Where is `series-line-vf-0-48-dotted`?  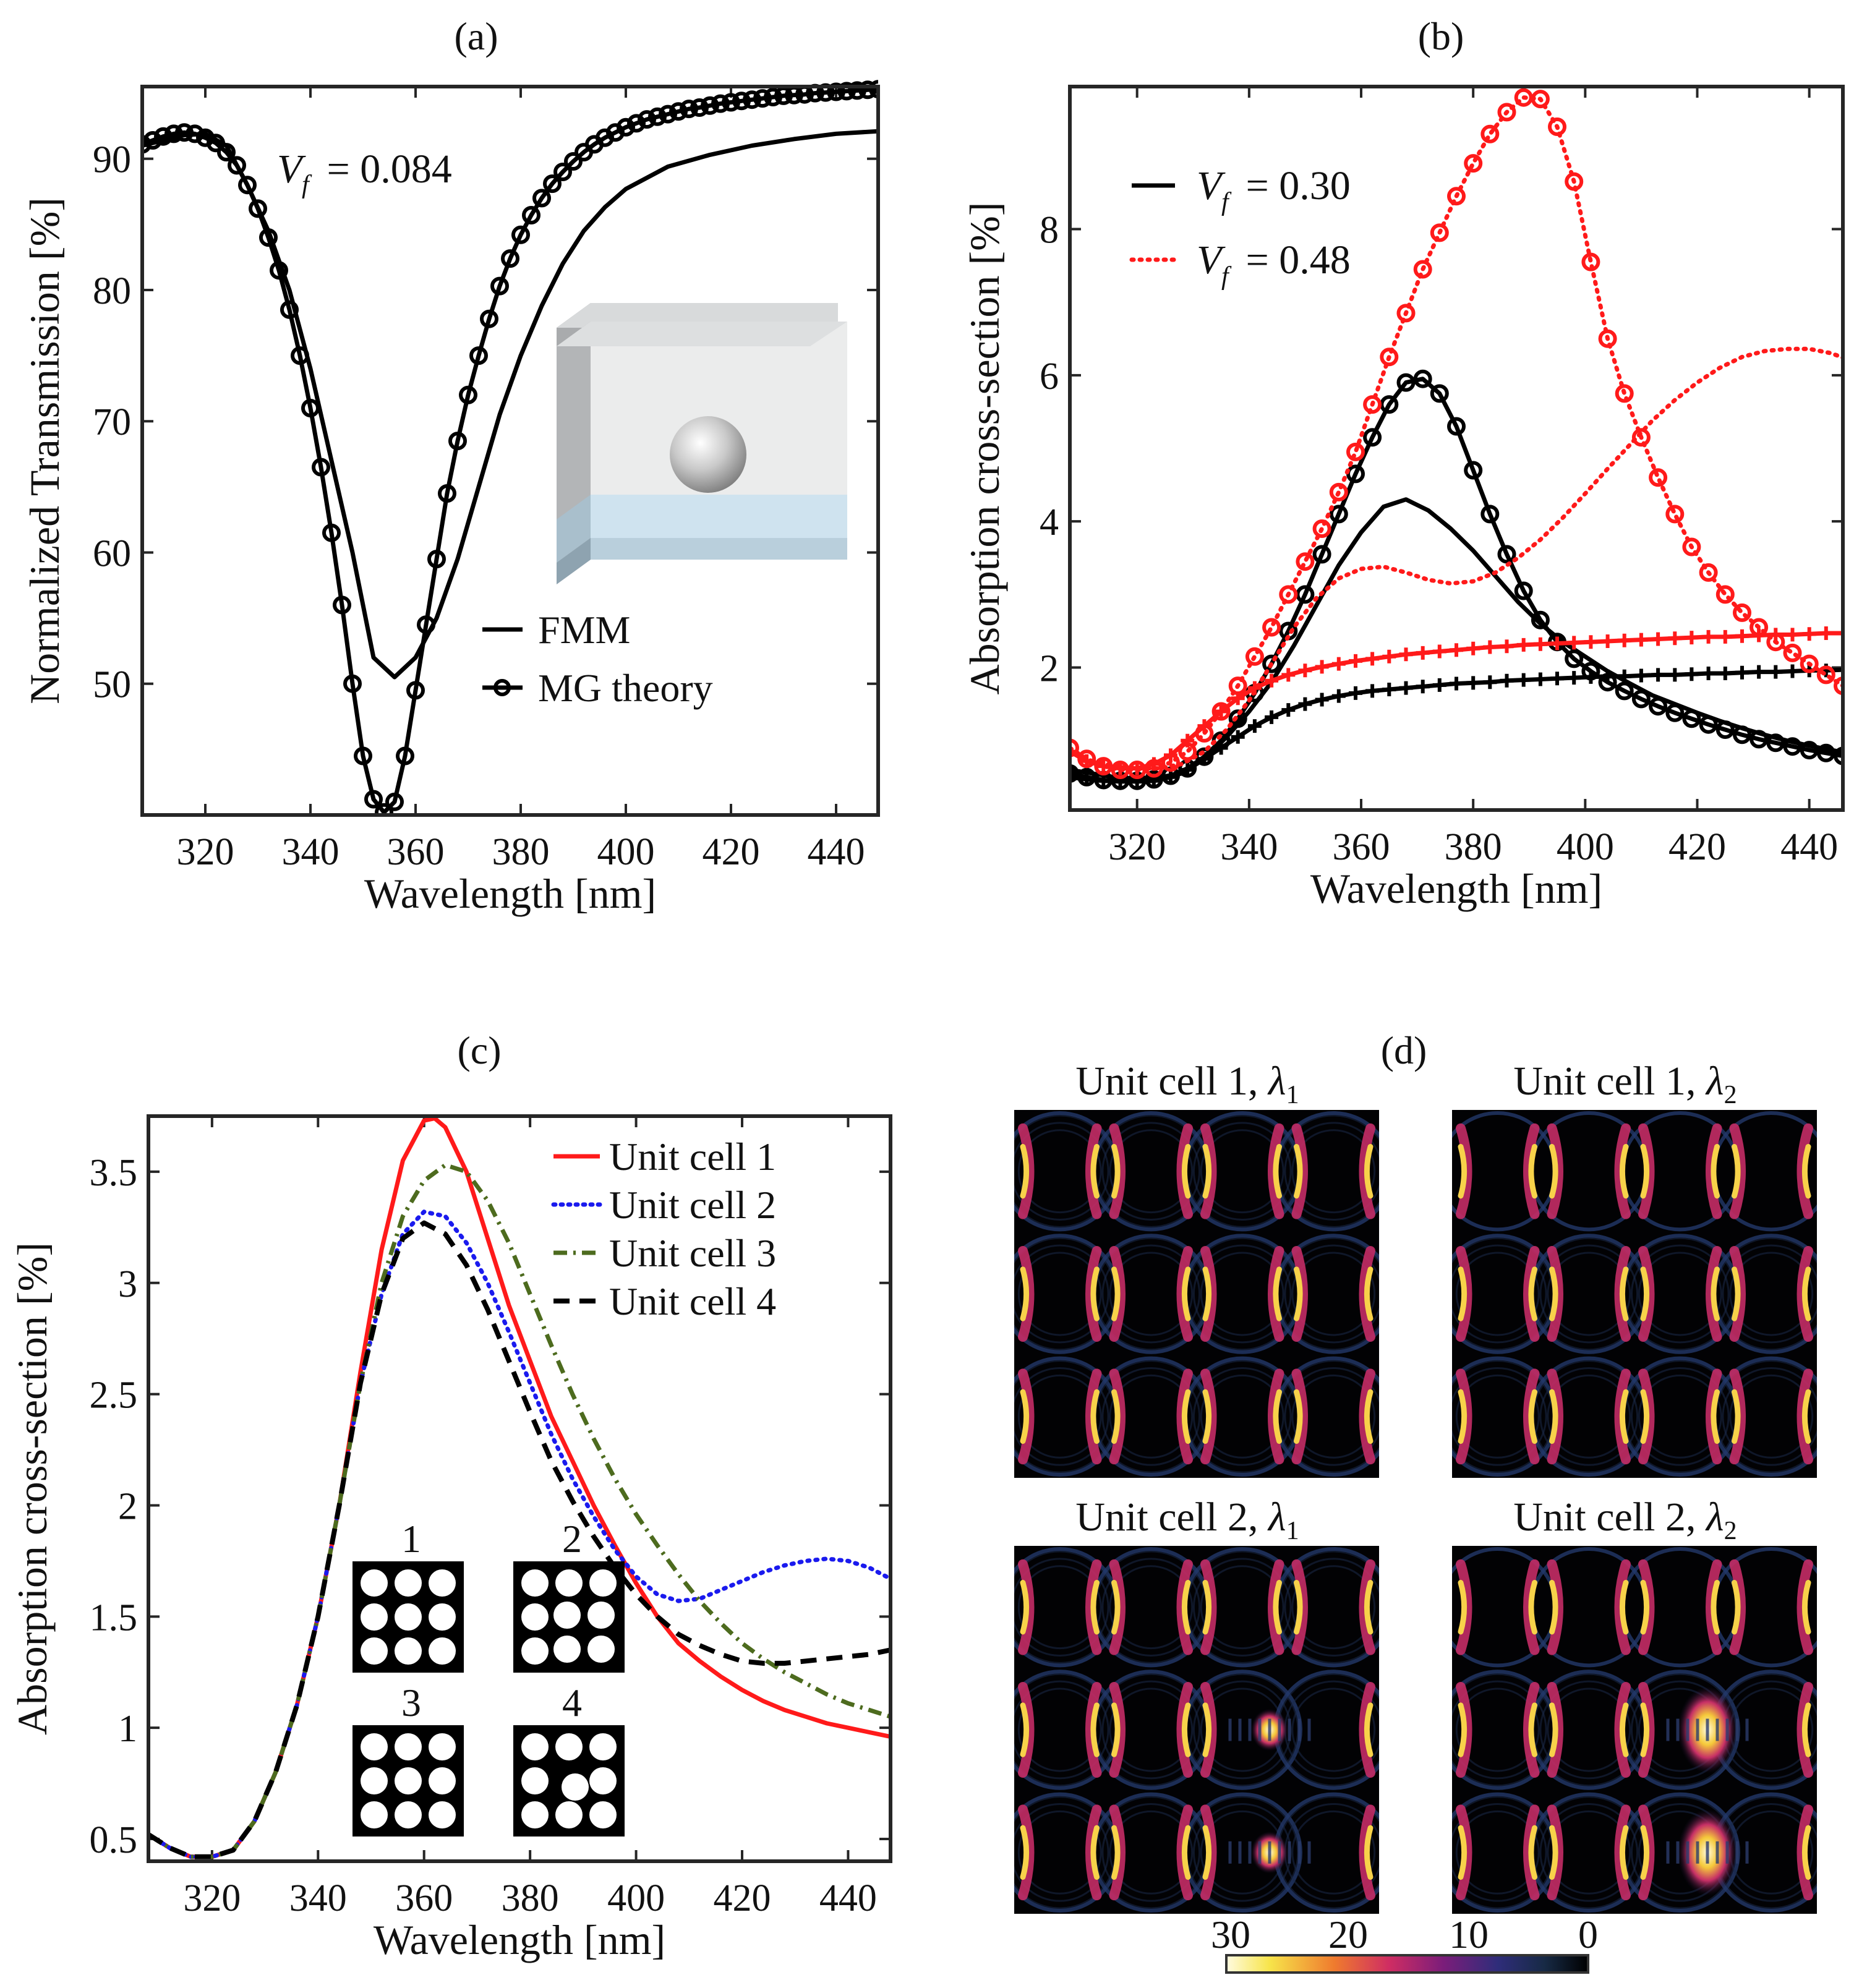 series-line-vf-0-48-dotted is located at coordinates (1456, 558).